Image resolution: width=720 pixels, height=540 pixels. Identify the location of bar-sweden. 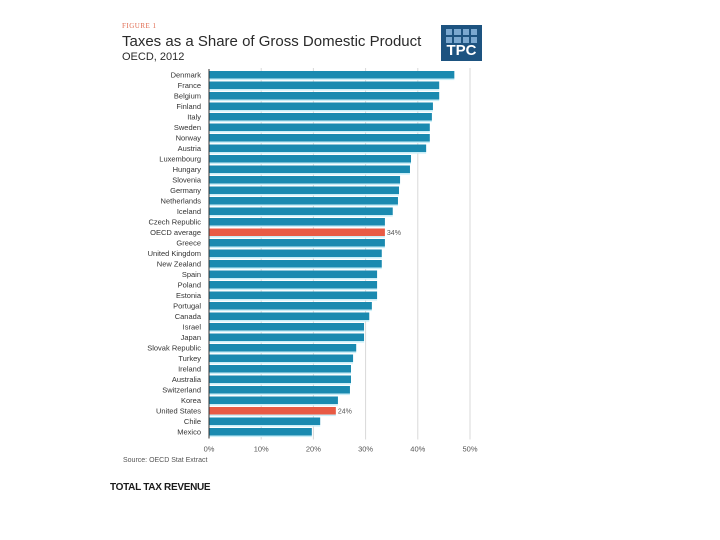
(319, 127).